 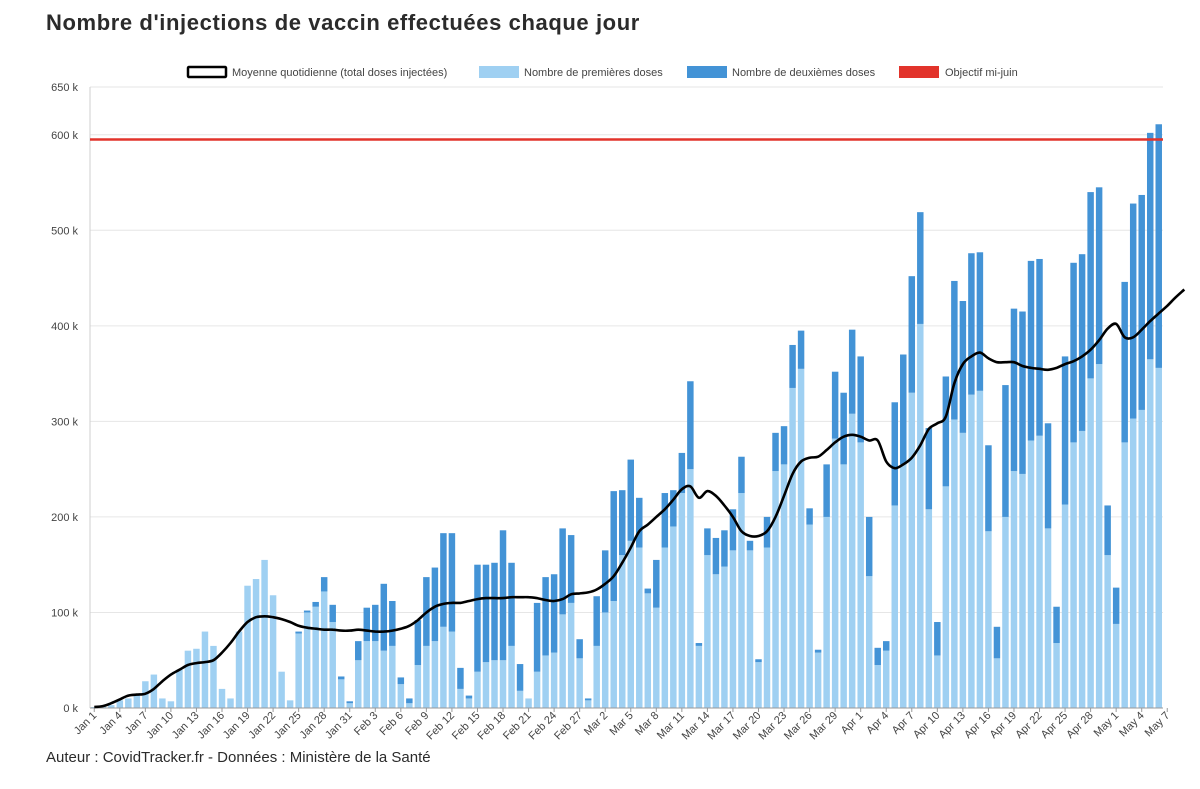 What do you see at coordinates (111, 724) in the screenshot?
I see `x-tick-label: Jan 4` at bounding box center [111, 724].